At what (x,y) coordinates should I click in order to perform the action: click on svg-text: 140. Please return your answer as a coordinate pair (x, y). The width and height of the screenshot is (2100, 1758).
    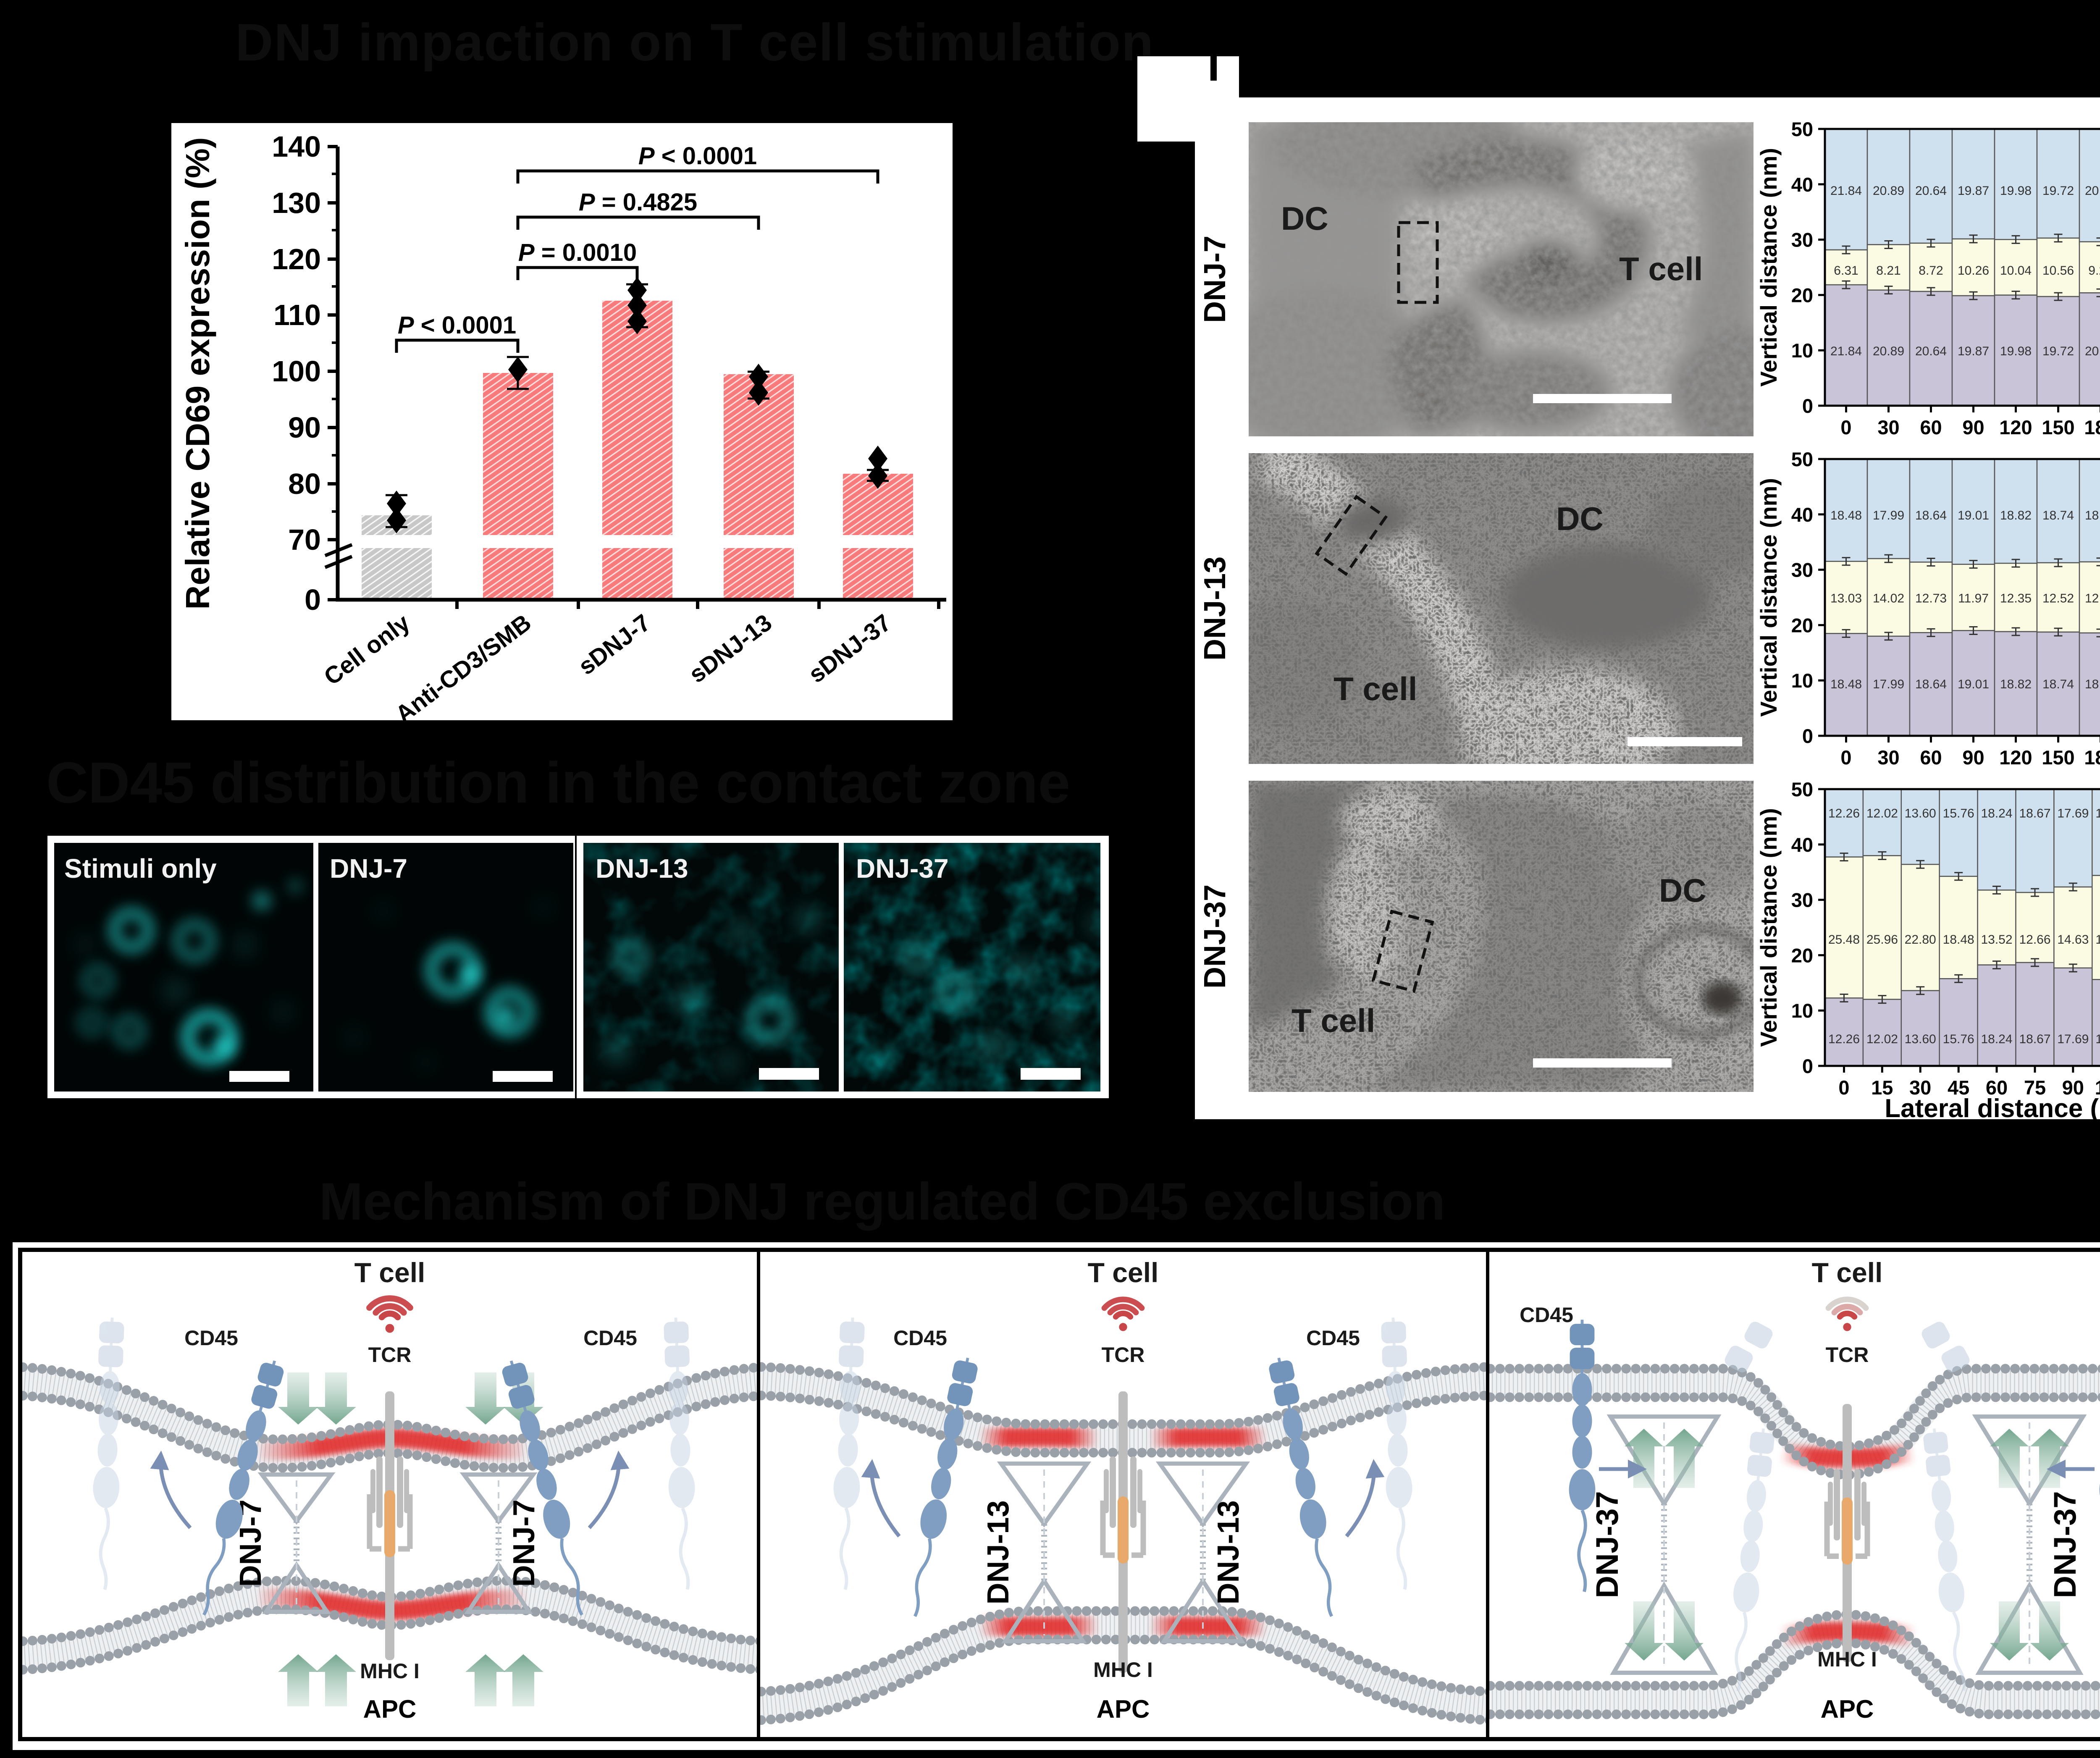
    Looking at the image, I should click on (296, 146).